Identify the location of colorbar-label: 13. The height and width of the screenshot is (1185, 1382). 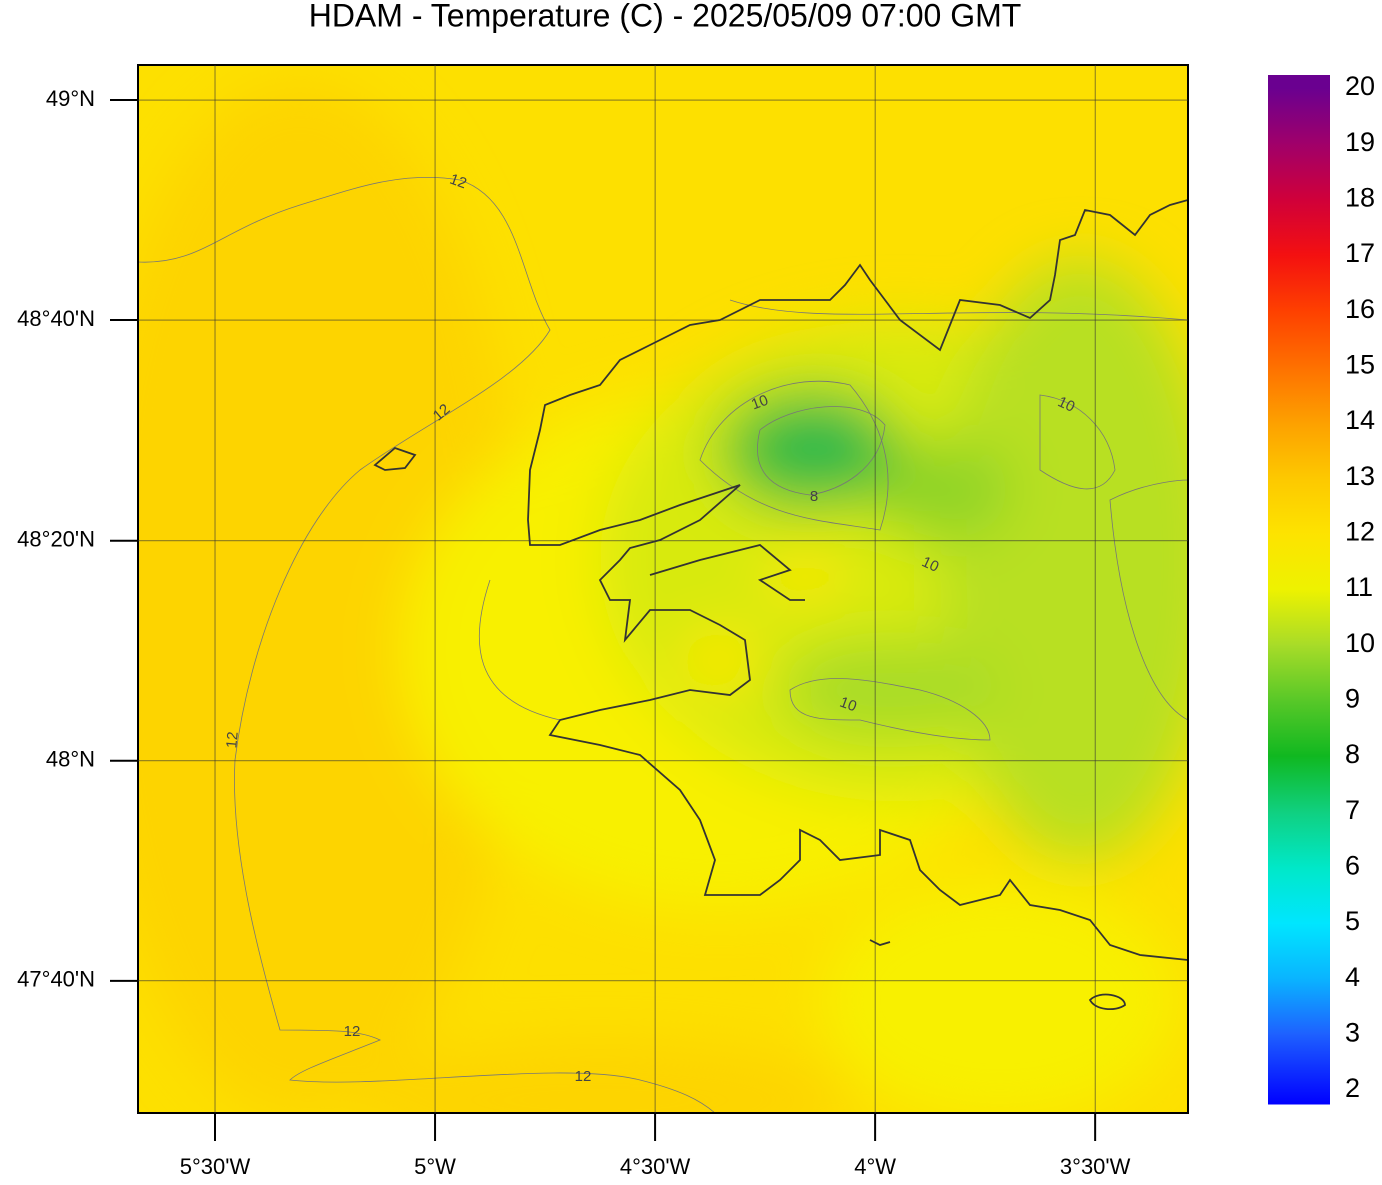
(1360, 476).